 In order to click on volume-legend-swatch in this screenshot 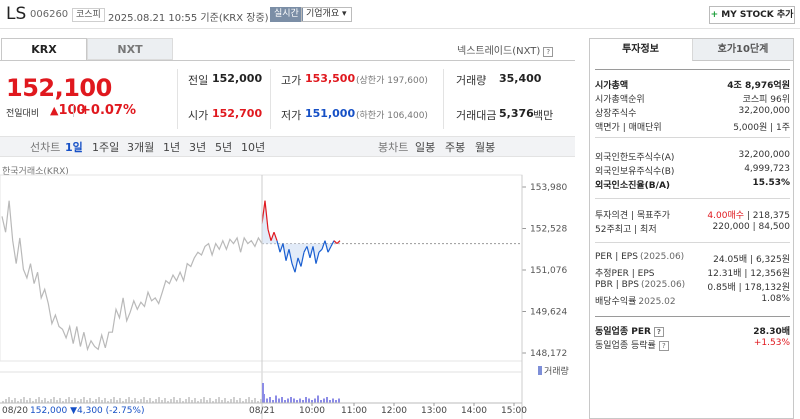, I will do `click(540, 370)`.